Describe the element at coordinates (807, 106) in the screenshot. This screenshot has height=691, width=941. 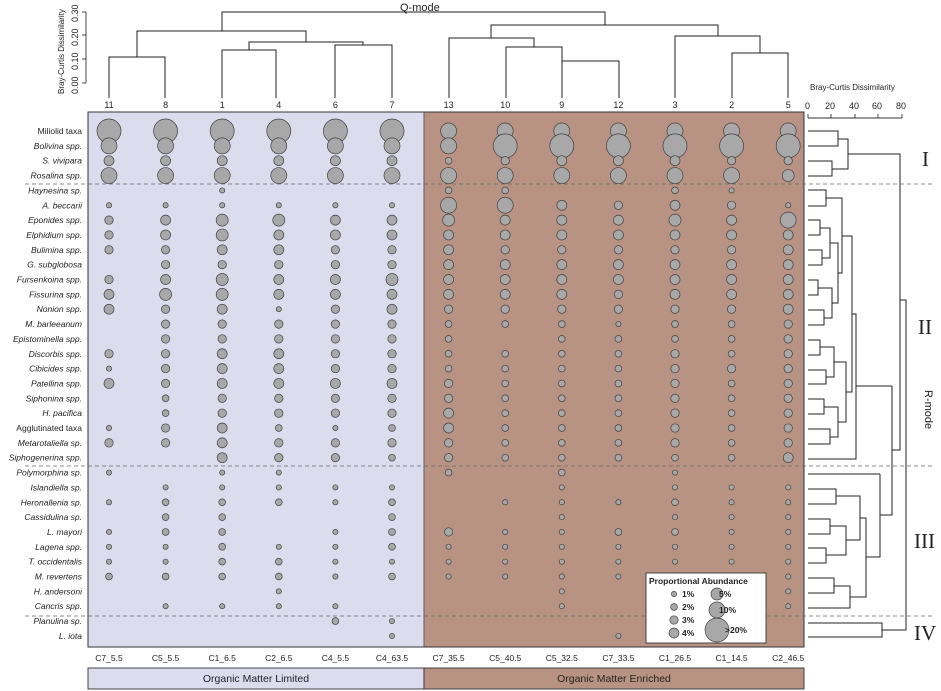
I see `r-tick-label: 0` at that location.